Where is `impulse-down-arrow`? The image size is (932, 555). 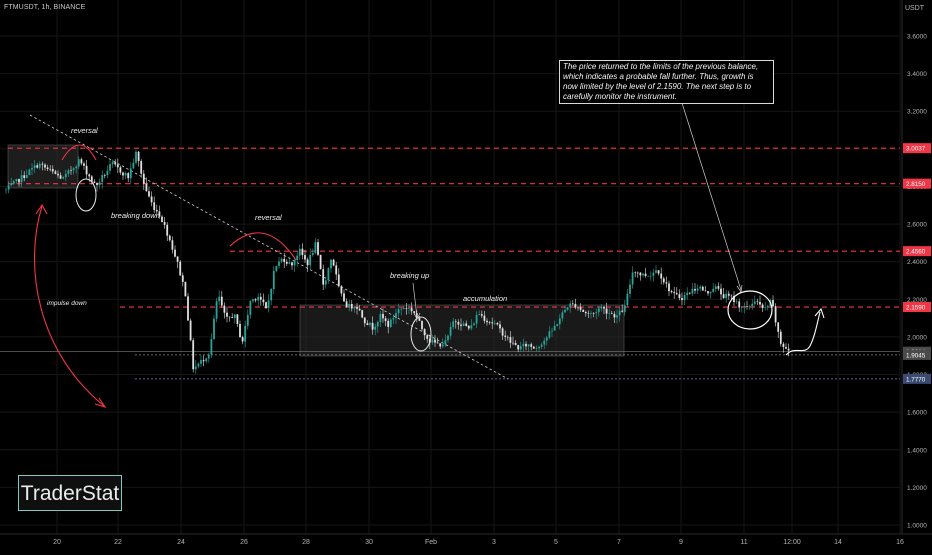
impulse-down-arrow is located at coordinates (69, 306).